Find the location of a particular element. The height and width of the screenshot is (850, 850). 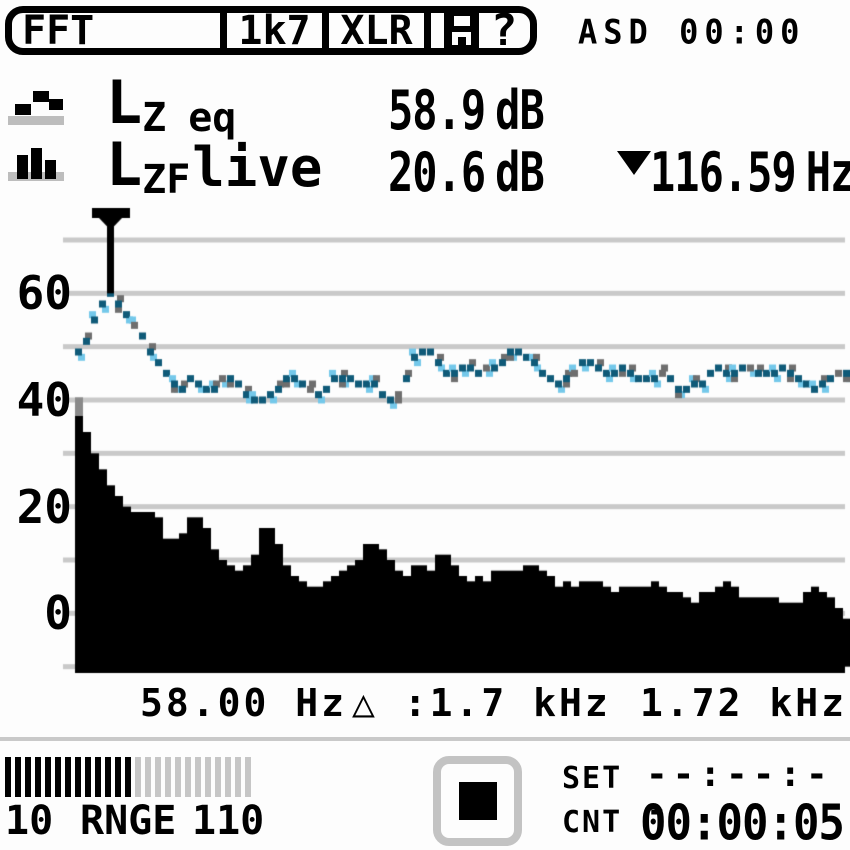

legend-subscript: ZF is located at coordinates (166, 180).